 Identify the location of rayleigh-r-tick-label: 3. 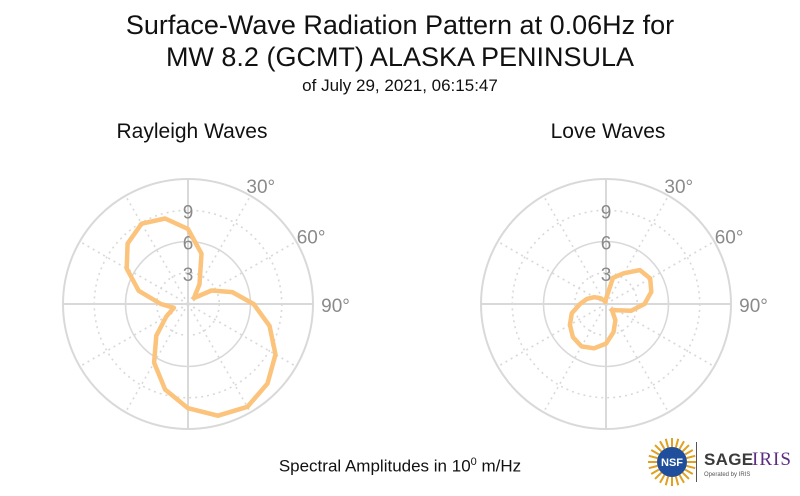
(188, 275).